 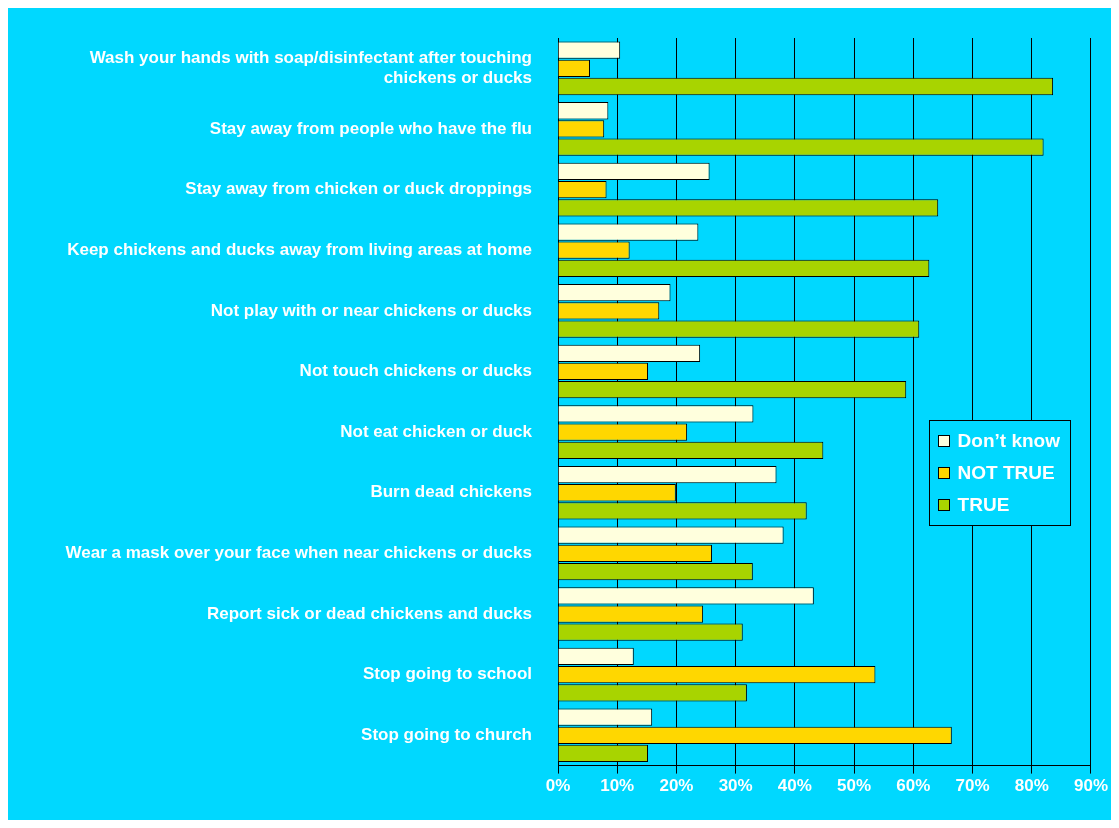 I want to click on y-tick-label: Not touch chickens or ducks, so click(x=415, y=371).